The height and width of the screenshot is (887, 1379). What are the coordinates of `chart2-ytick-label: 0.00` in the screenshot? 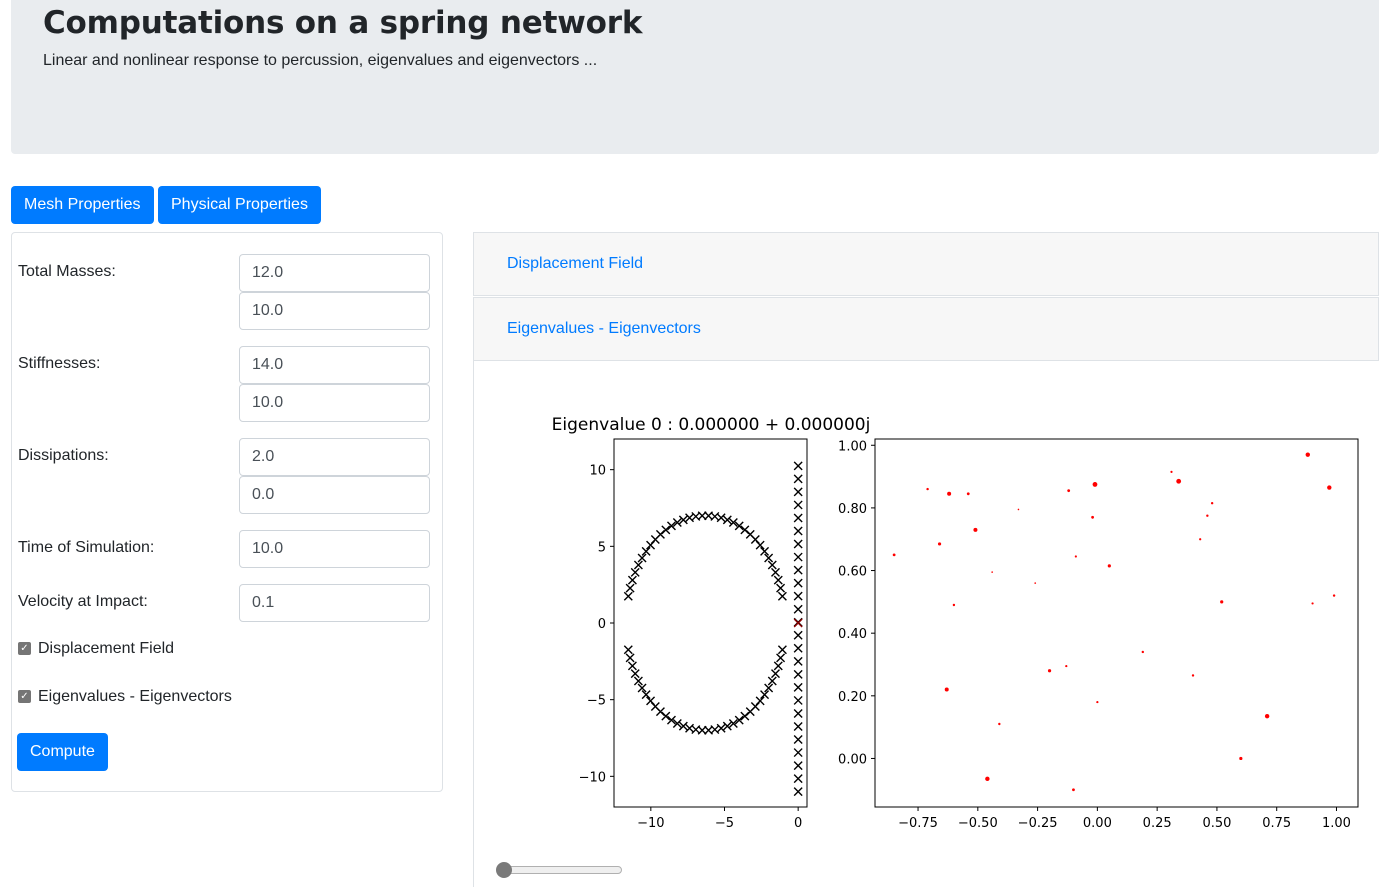 It's located at (852, 759).